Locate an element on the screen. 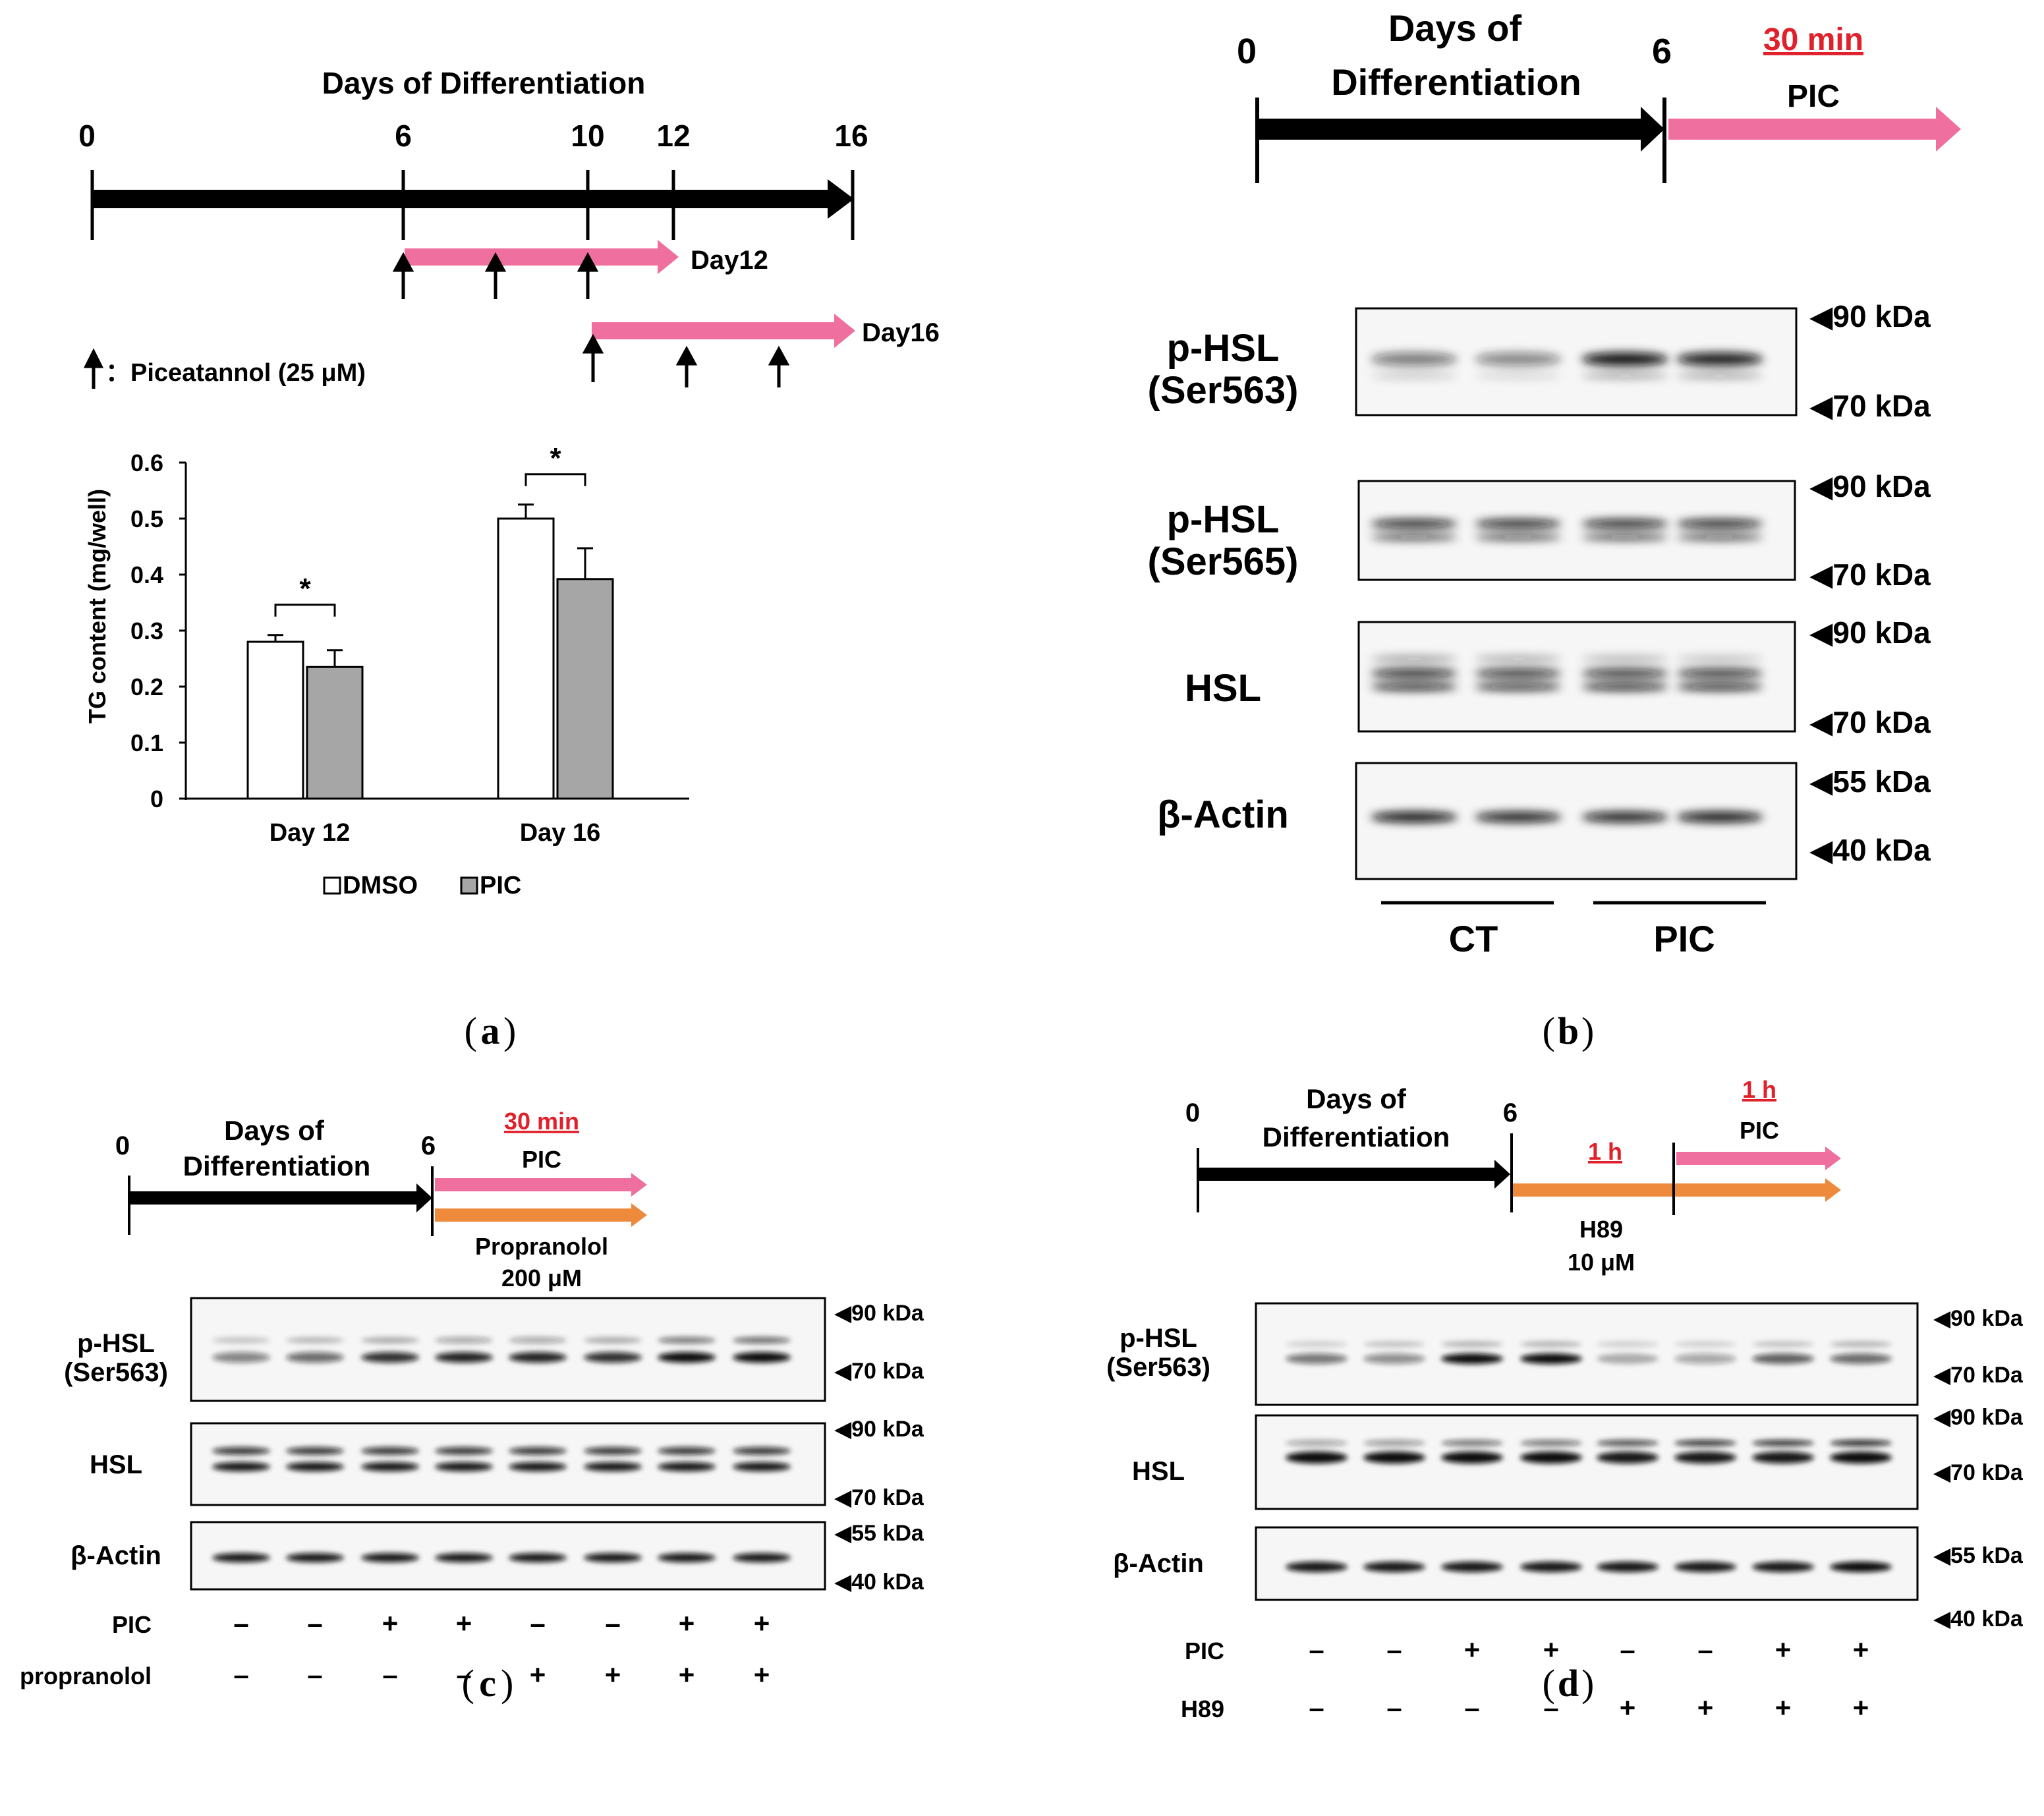 The height and width of the screenshot is (1816, 2044). a-legend-dmso: DMSO is located at coordinates (380, 885).